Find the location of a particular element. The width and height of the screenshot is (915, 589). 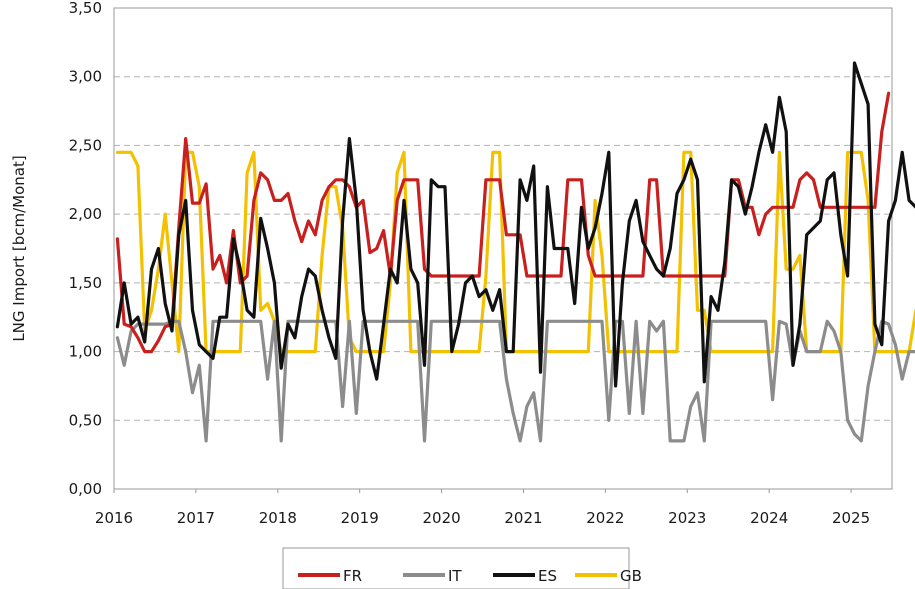

legend-label-fr: FR is located at coordinates (352, 576).